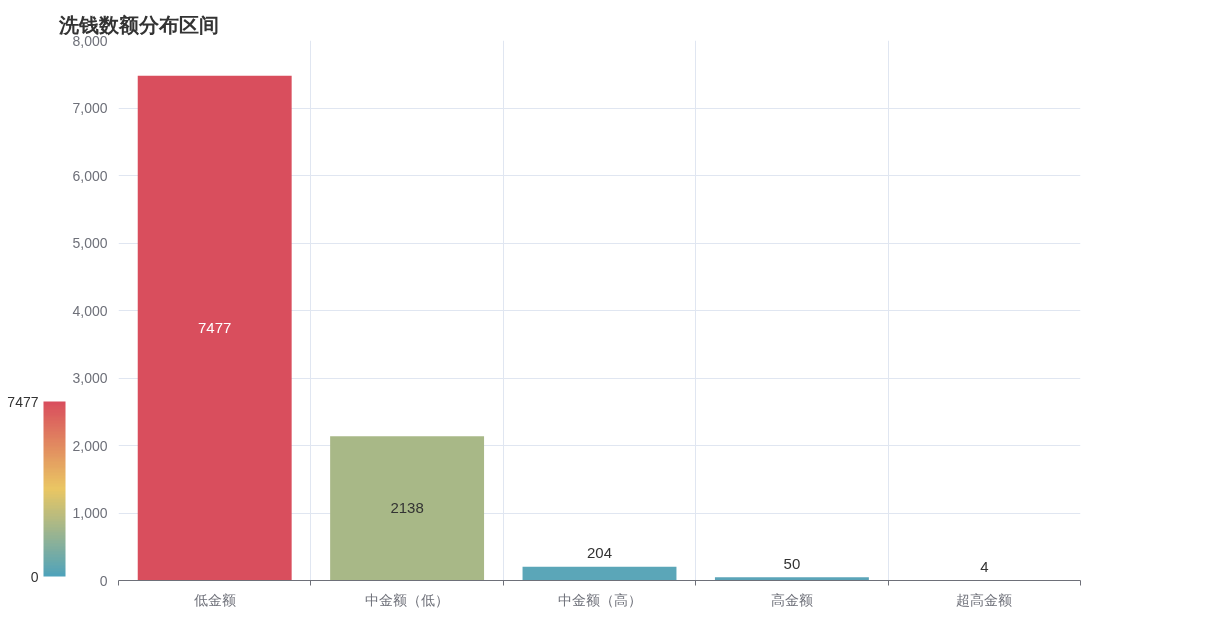 This screenshot has height=622, width=1226. I want to click on data-label: 204, so click(599, 553).